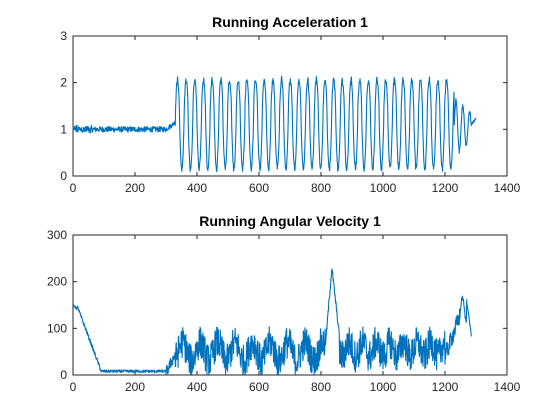 This screenshot has height=420, width=560. What do you see at coordinates (57, 282) in the screenshot?
I see `y-tick-label: 200` at bounding box center [57, 282].